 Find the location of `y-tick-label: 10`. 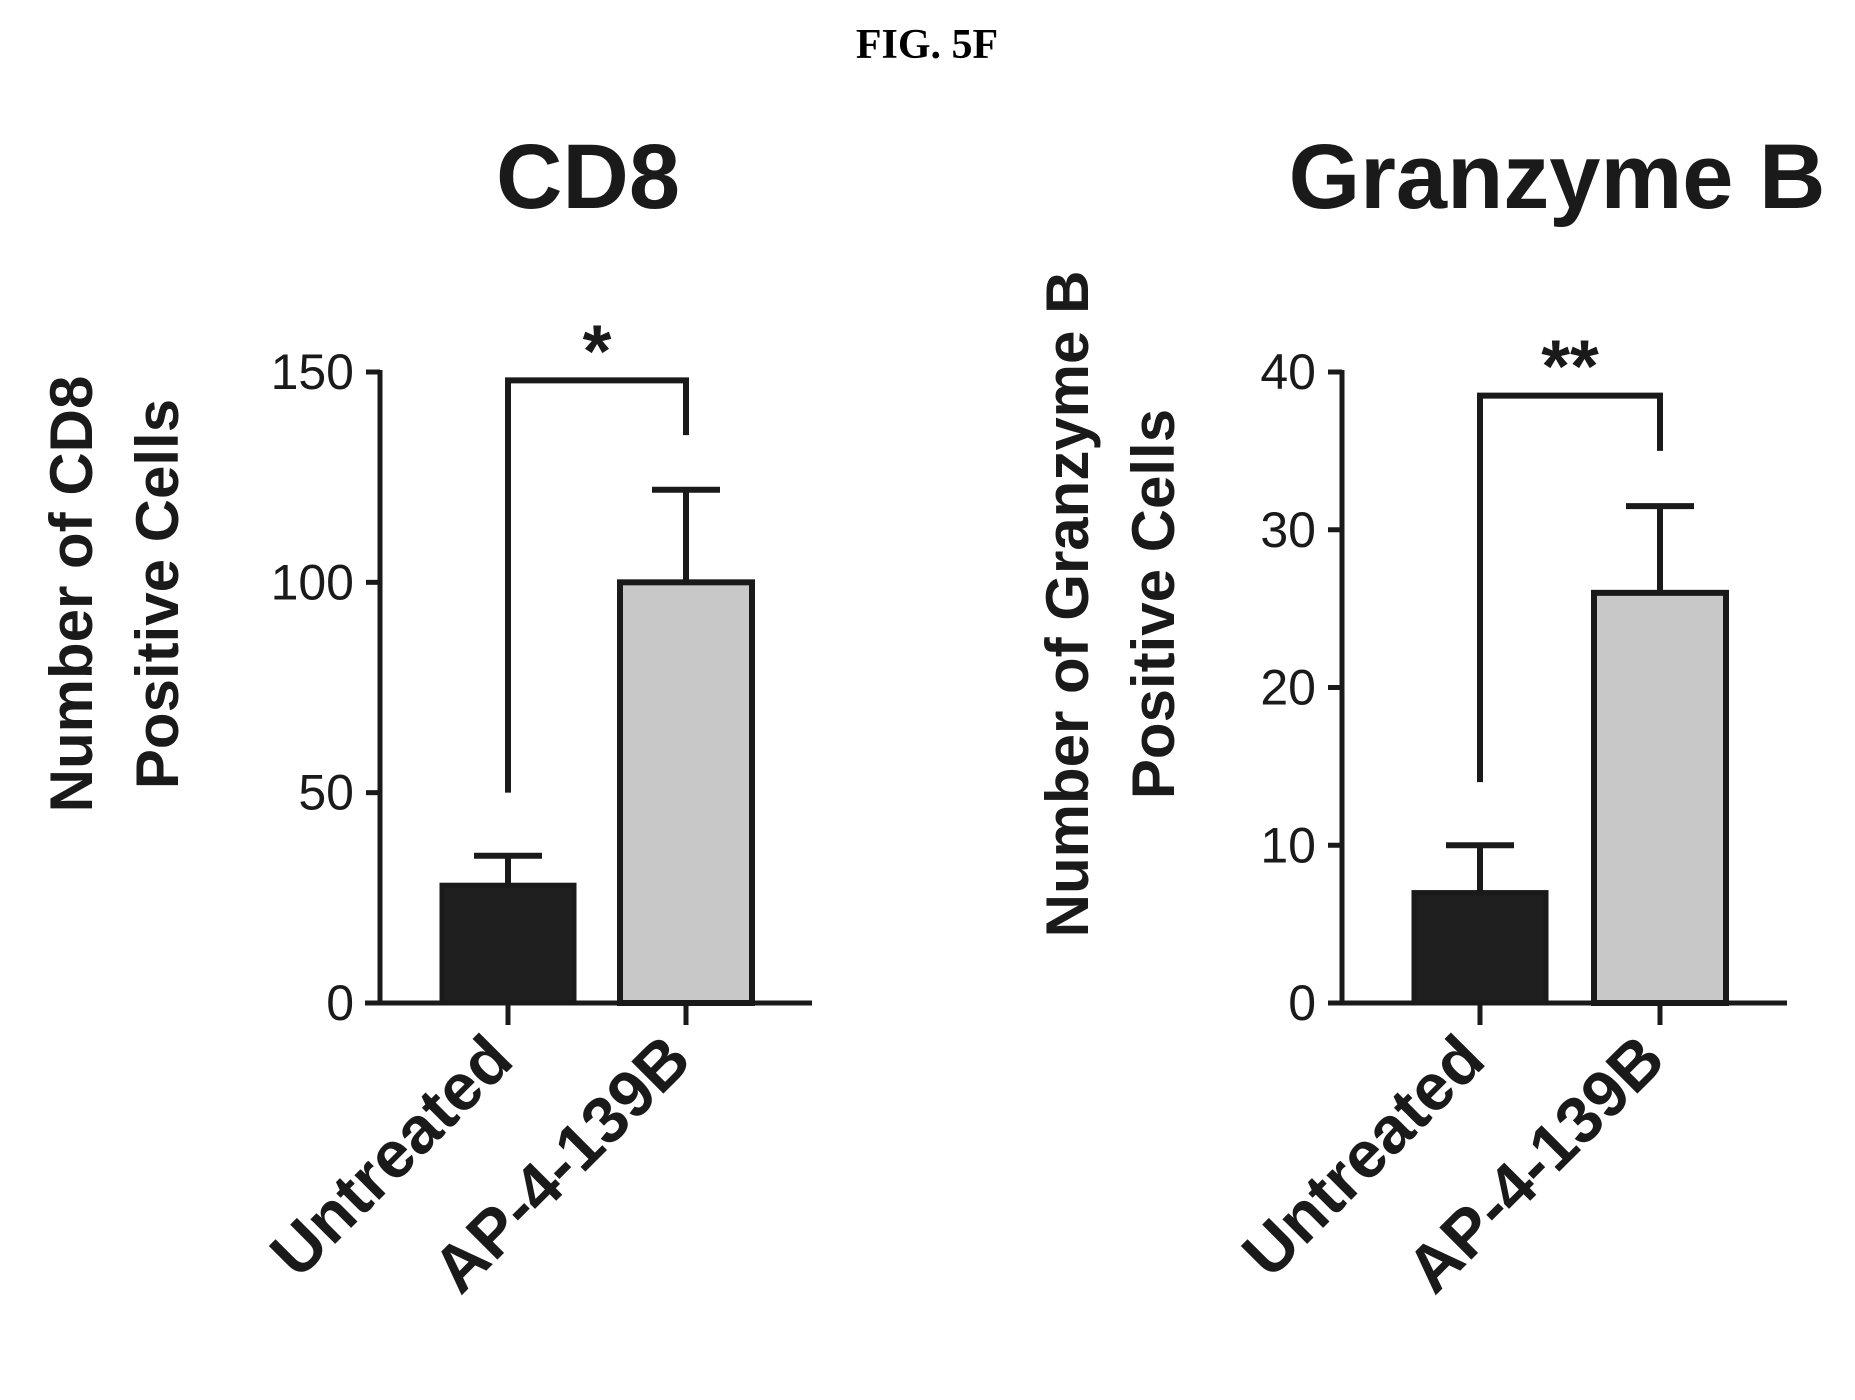

y-tick-label: 10 is located at coordinates (1288, 845).